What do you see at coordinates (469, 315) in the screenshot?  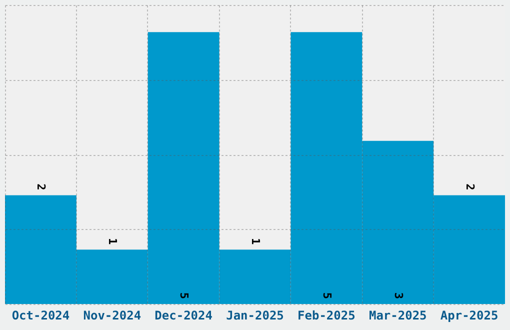 I see `x-tick-label: Apr-2025` at bounding box center [469, 315].